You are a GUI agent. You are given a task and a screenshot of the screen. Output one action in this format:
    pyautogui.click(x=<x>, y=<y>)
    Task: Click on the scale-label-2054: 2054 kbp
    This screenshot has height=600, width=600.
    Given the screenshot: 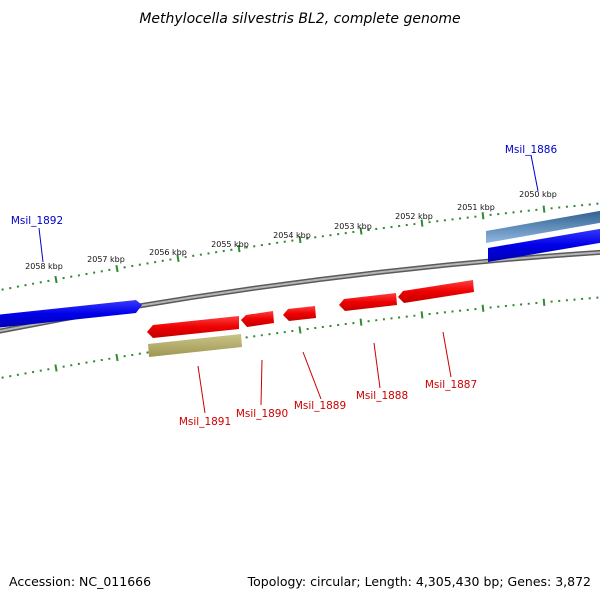 What is the action you would take?
    pyautogui.click(x=292, y=235)
    